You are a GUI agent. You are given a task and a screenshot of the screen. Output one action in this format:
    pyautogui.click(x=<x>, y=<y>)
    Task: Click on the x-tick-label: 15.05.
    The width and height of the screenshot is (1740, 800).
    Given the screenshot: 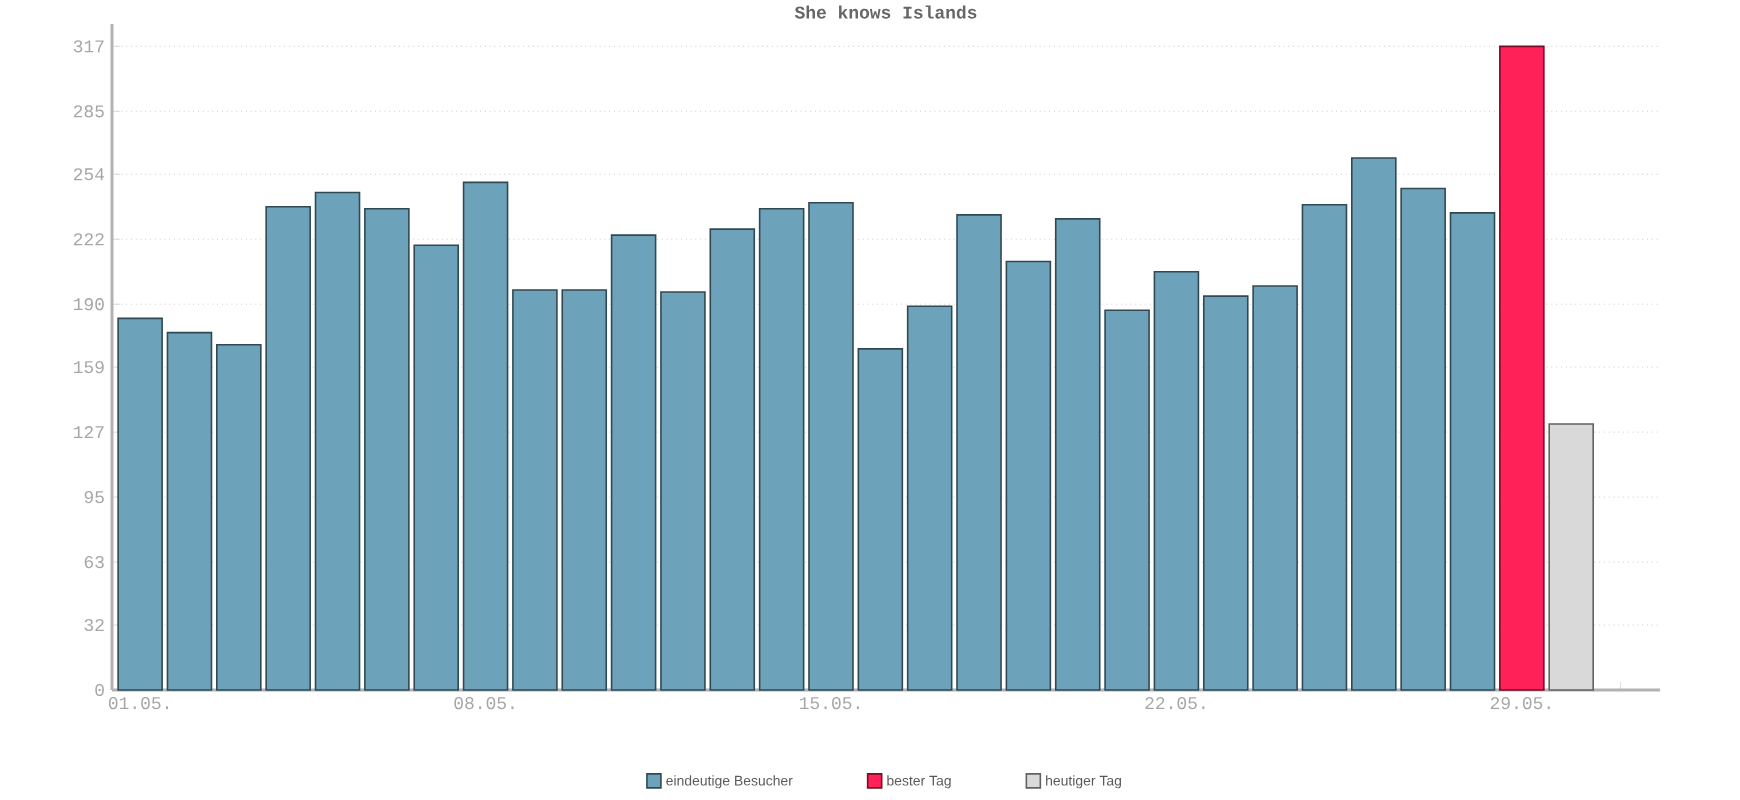 What is the action you would take?
    pyautogui.click(x=829, y=703)
    